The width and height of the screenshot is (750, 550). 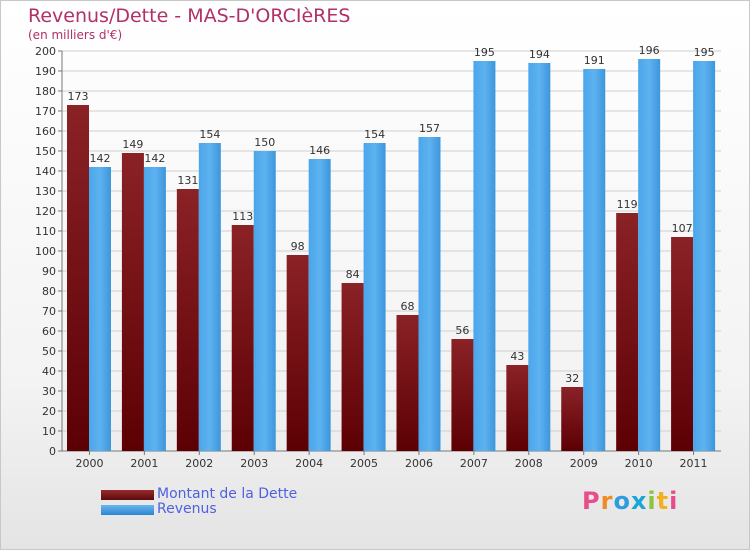 I want to click on y-tick-label: 200, so click(x=45, y=51).